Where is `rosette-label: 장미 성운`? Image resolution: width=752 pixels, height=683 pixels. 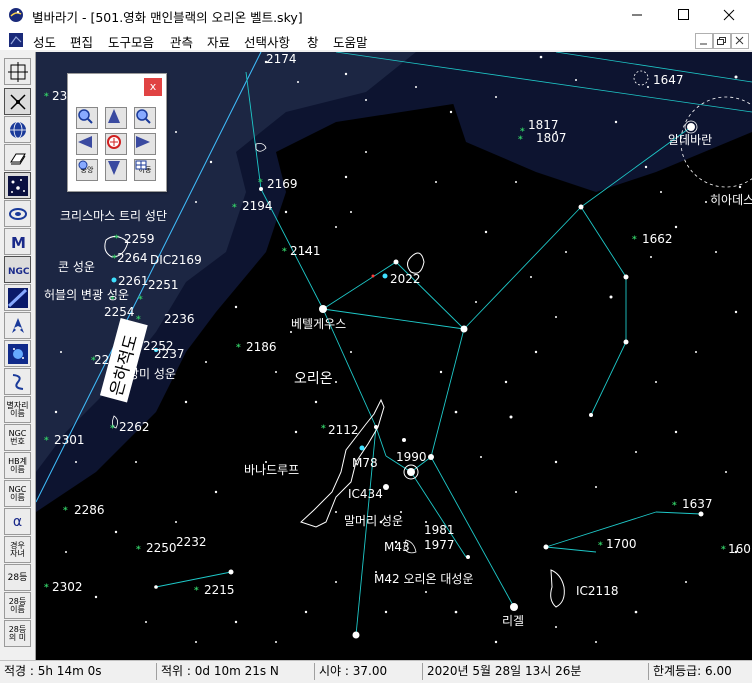
rosette-label: 장미 성운 is located at coordinates (152, 374).